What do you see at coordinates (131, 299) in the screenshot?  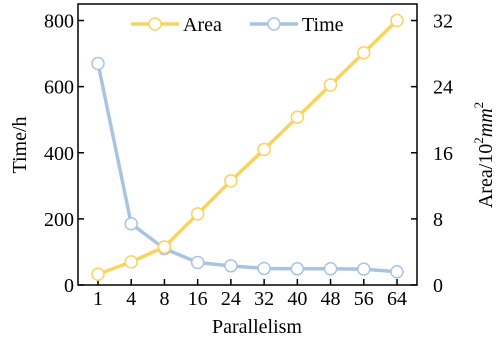 I see `x-tick-label: 4` at bounding box center [131, 299].